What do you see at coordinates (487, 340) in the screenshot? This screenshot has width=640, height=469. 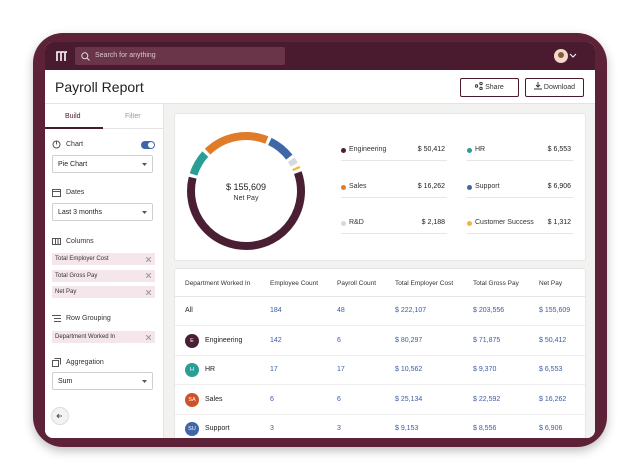 I see `table-cell: $ 71,875` at bounding box center [487, 340].